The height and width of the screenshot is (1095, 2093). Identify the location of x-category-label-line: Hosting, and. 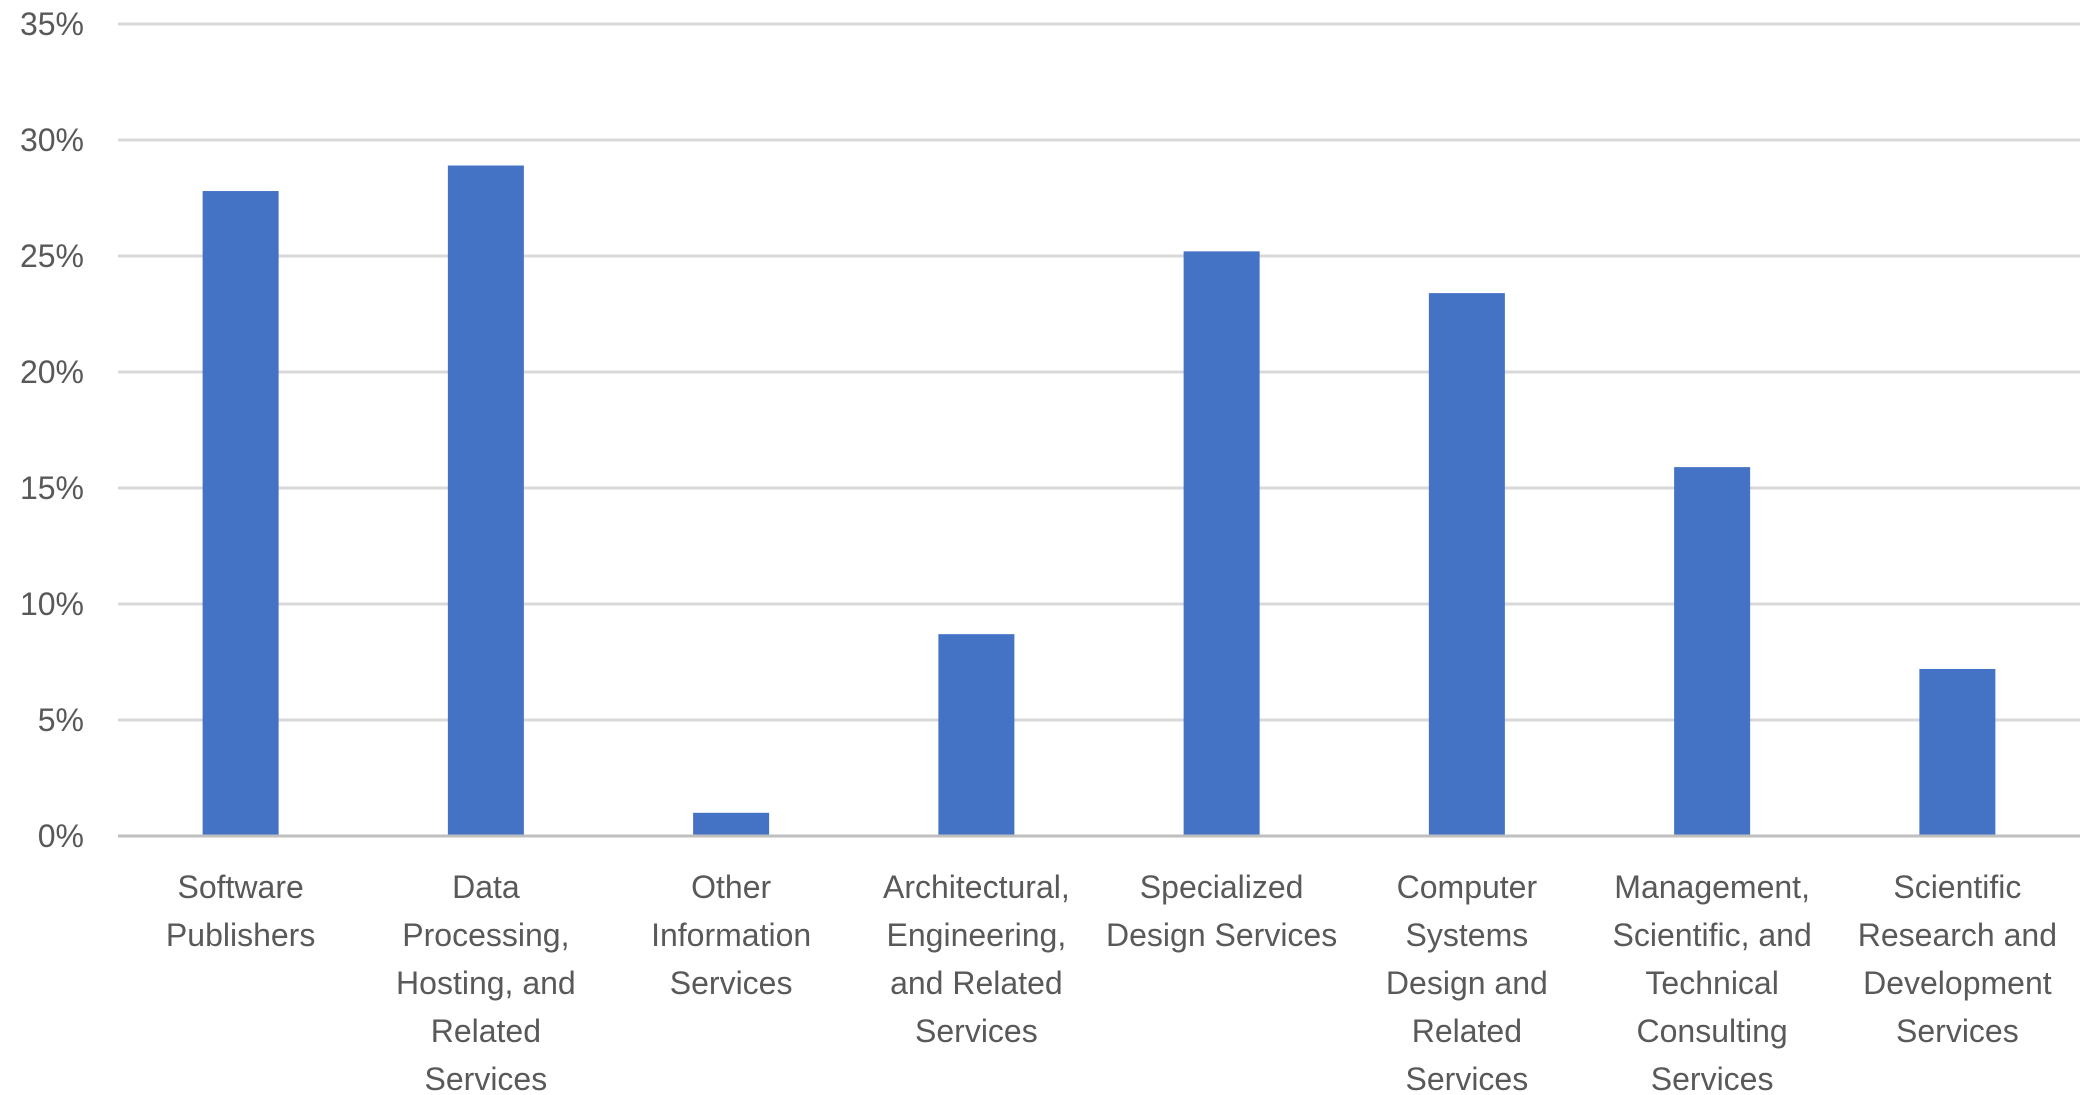
(486, 983).